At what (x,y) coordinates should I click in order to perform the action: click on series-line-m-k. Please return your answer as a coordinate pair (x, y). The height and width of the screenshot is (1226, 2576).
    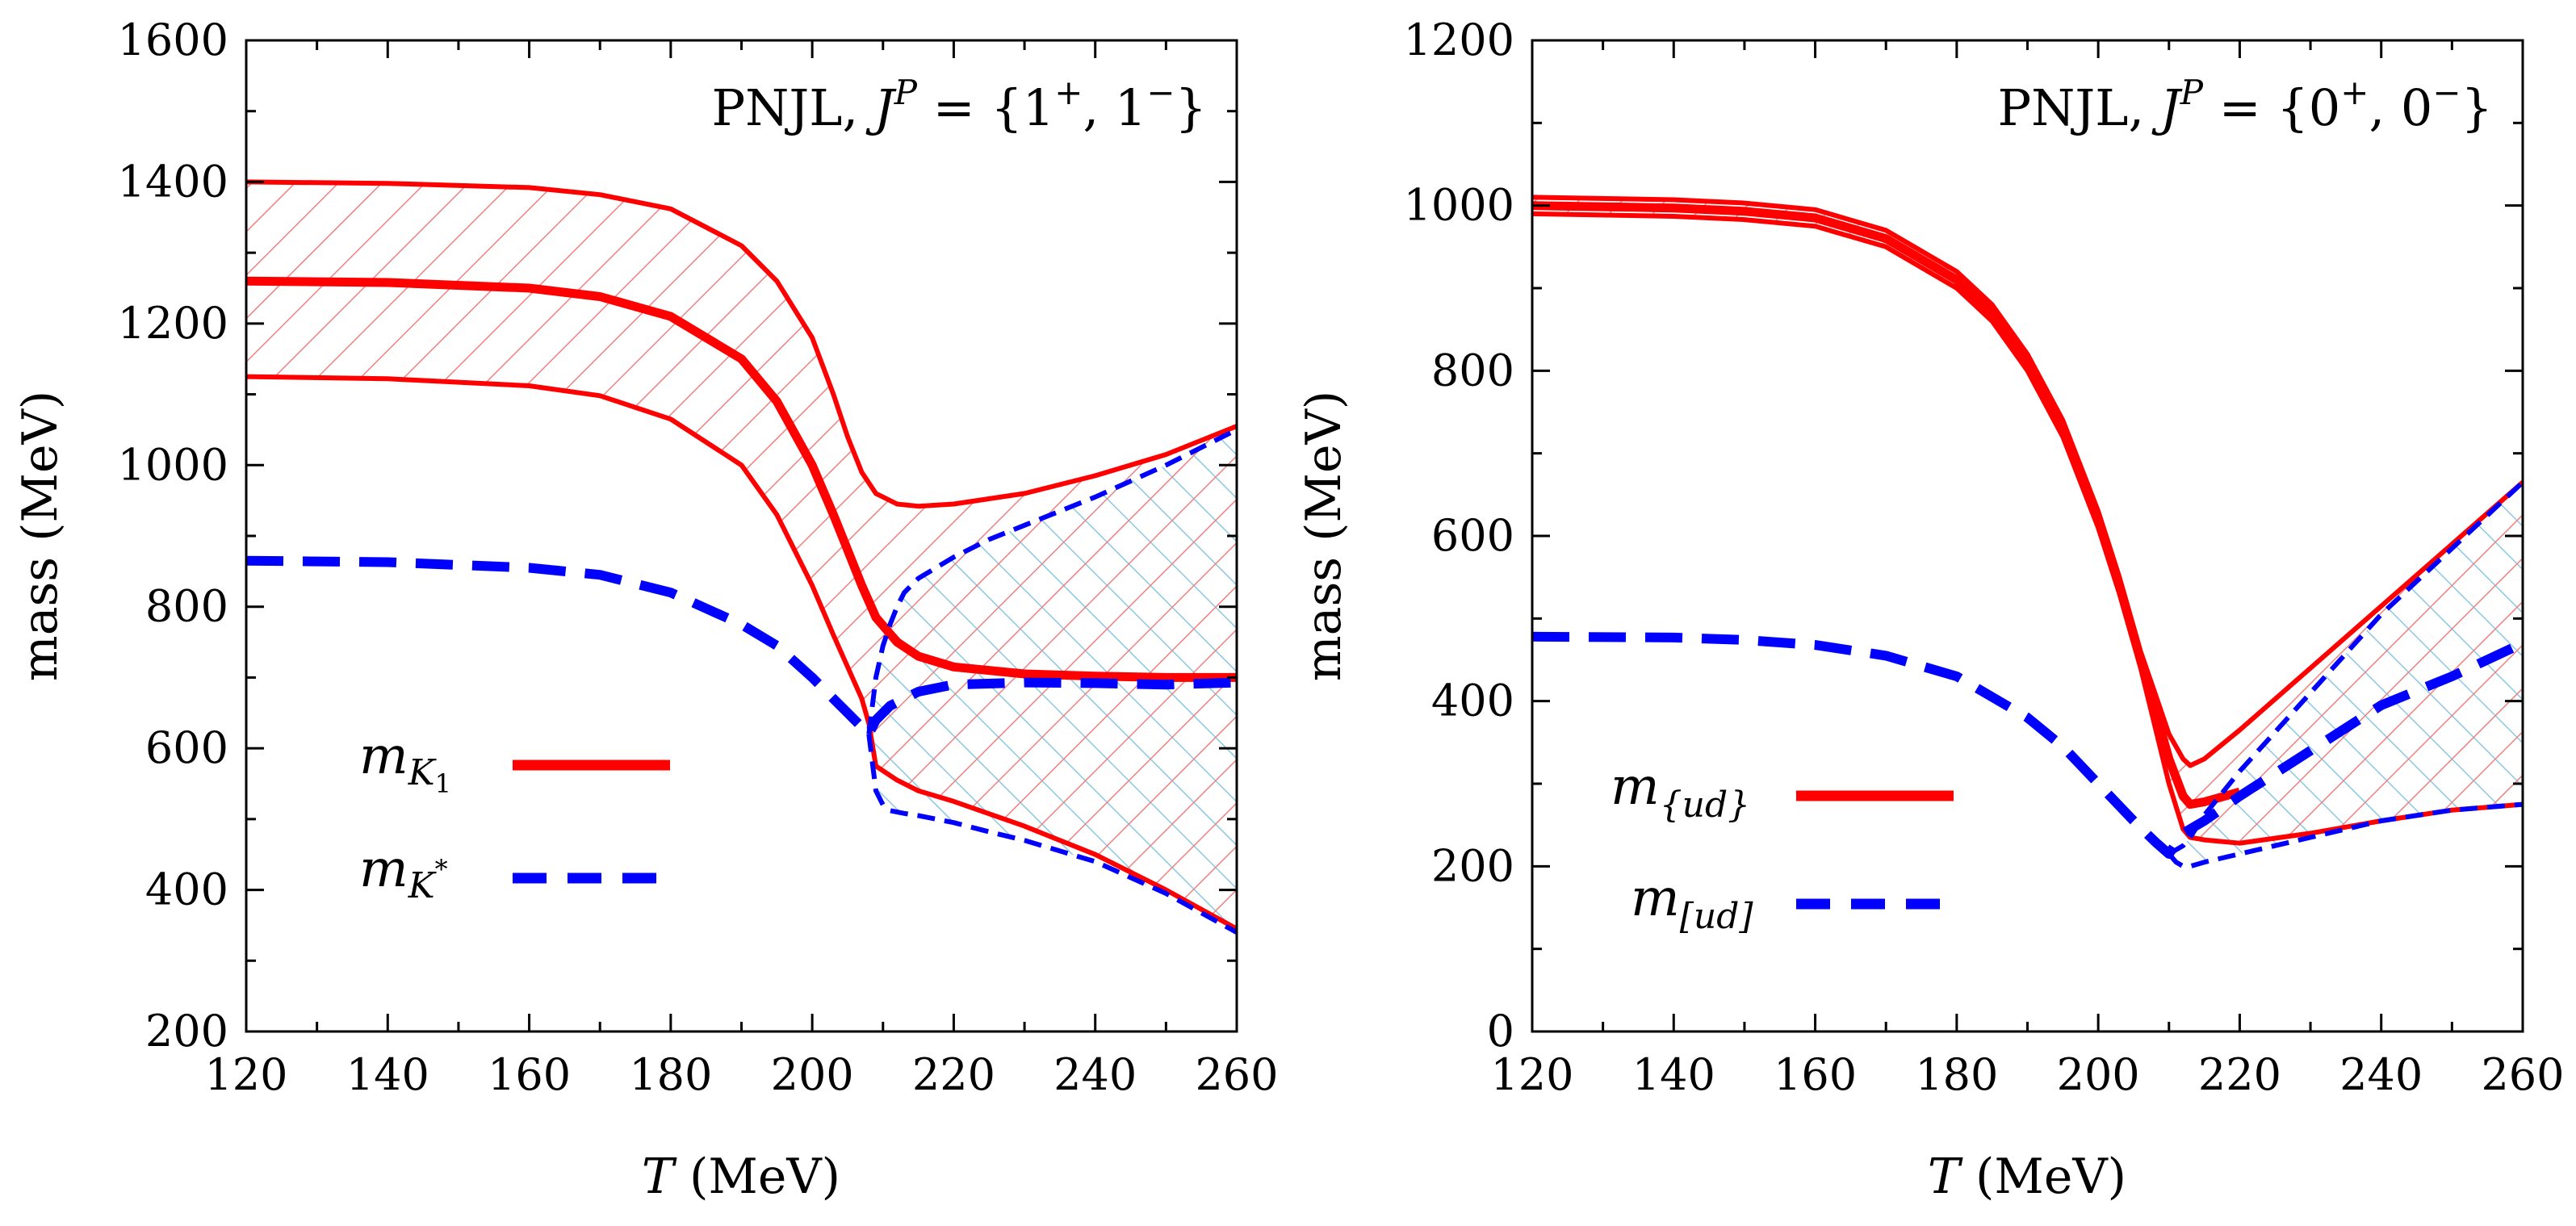
    Looking at the image, I should click on (741, 647).